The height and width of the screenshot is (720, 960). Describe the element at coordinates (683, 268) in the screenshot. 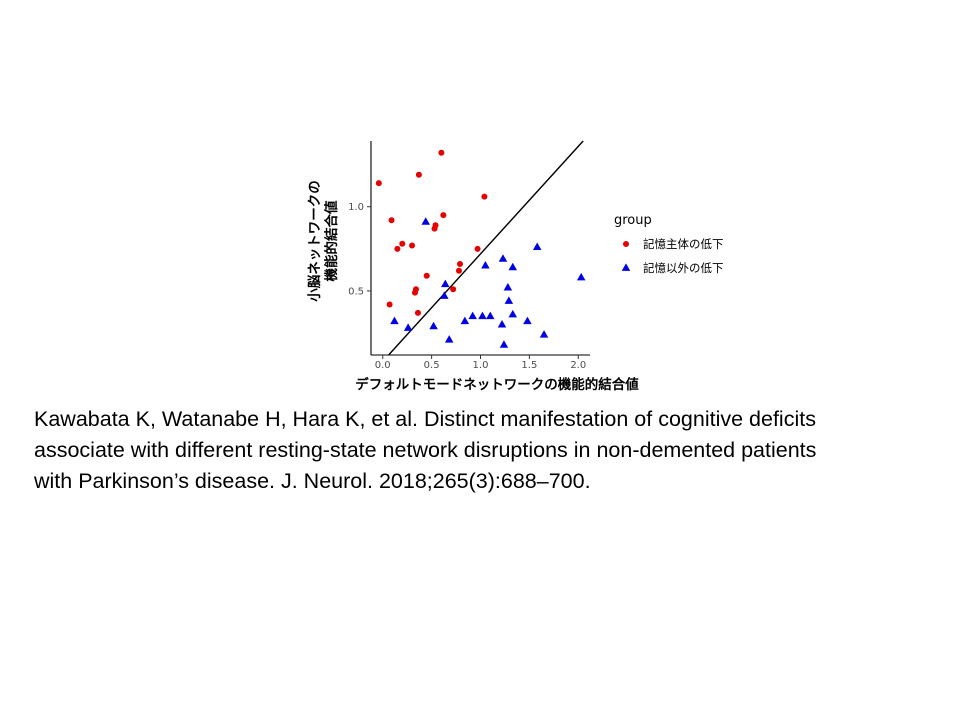

I see `legend-label: 記憶以外の低下` at that location.